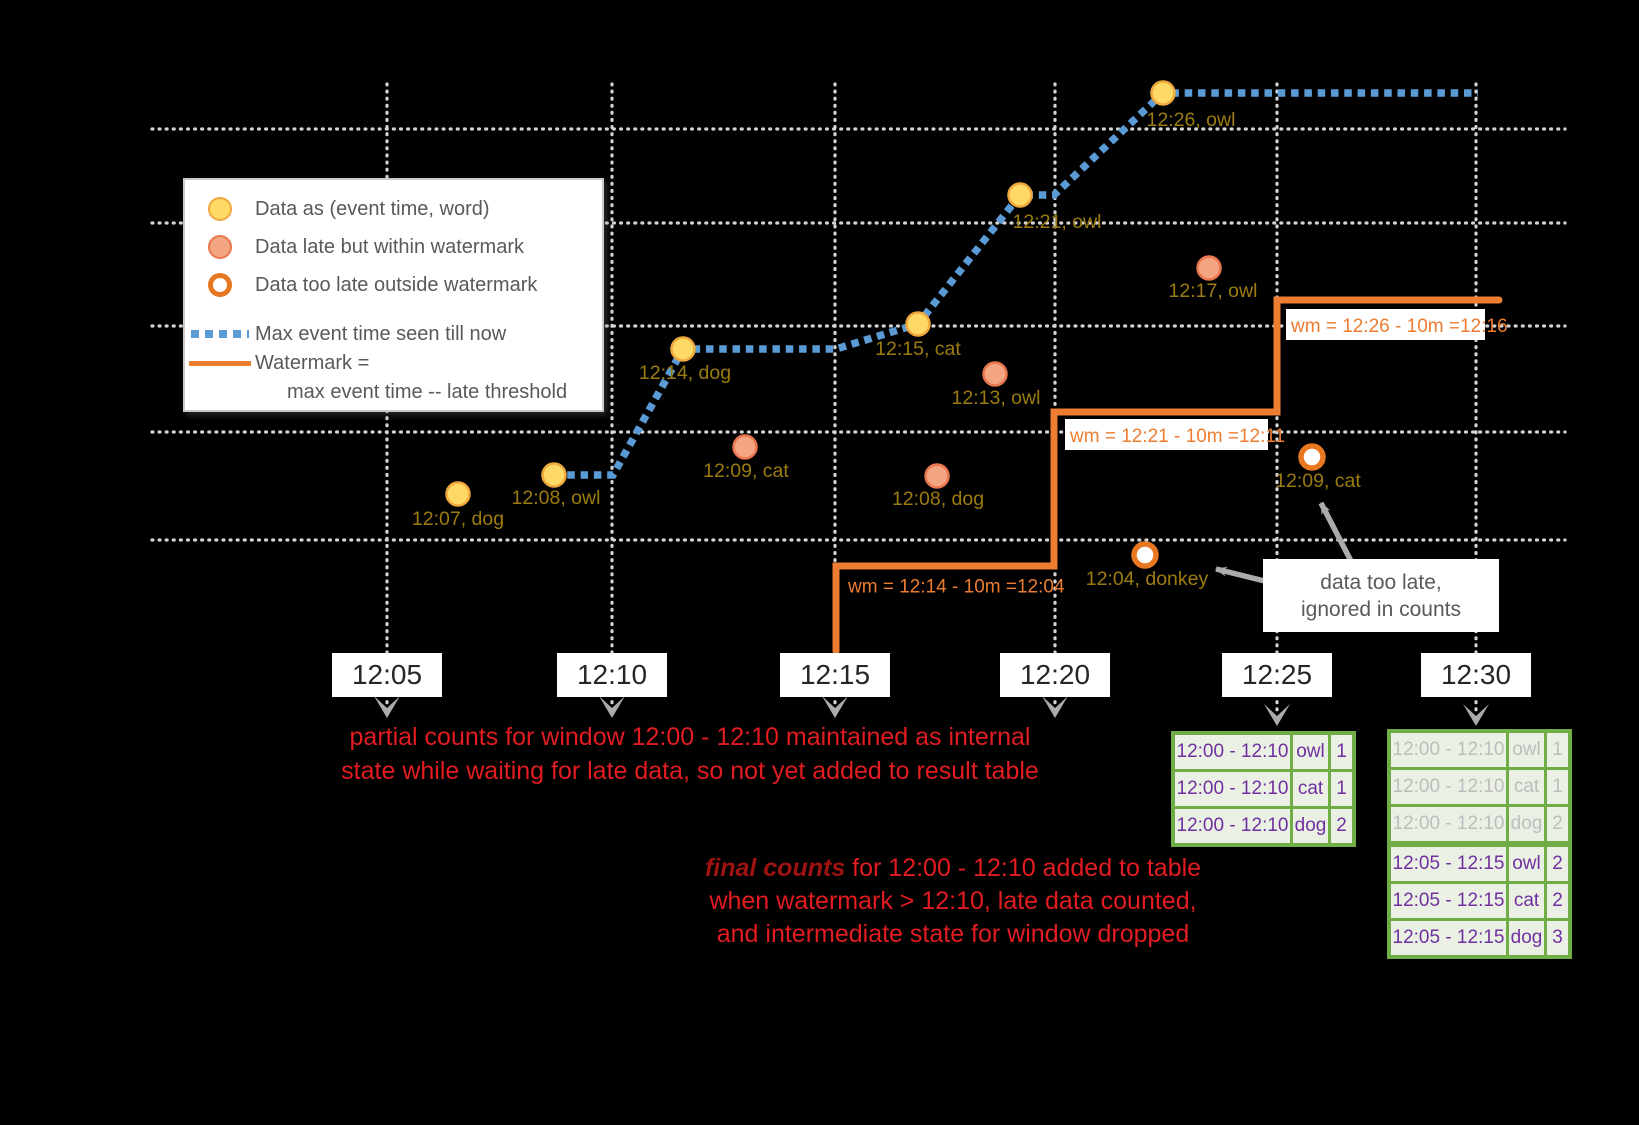 The width and height of the screenshot is (1639, 1125). Describe the element at coordinates (1526, 824) in the screenshot. I see `table-cell: dog` at that location.